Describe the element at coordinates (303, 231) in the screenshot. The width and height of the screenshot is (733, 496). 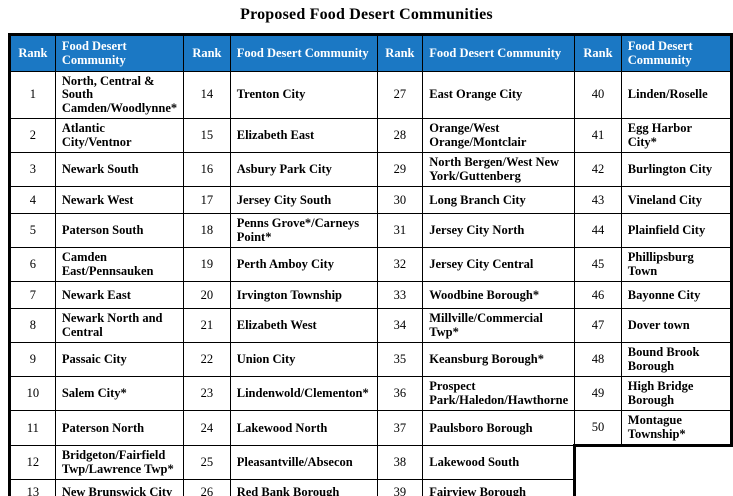
I see `community-cell: Penns Grove*/Carneys Point*` at that location.